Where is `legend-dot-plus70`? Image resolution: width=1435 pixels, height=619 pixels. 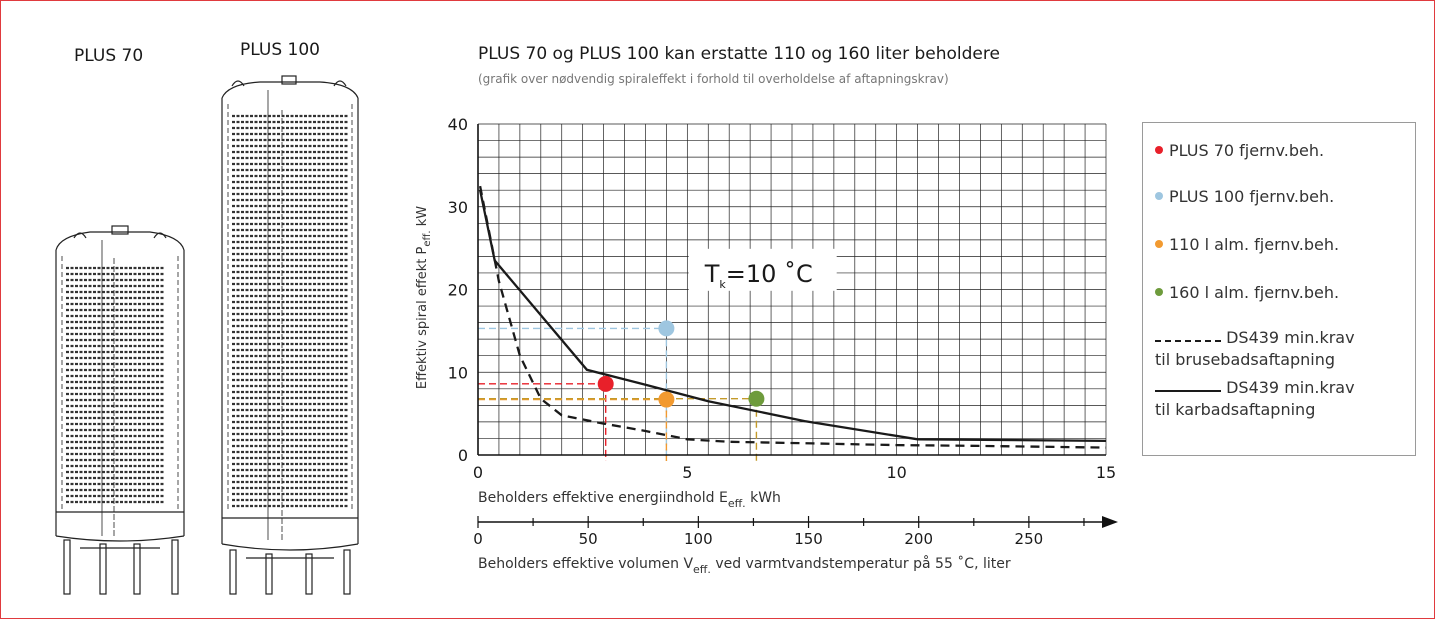
legend-dot-plus70 is located at coordinates (1159, 149).